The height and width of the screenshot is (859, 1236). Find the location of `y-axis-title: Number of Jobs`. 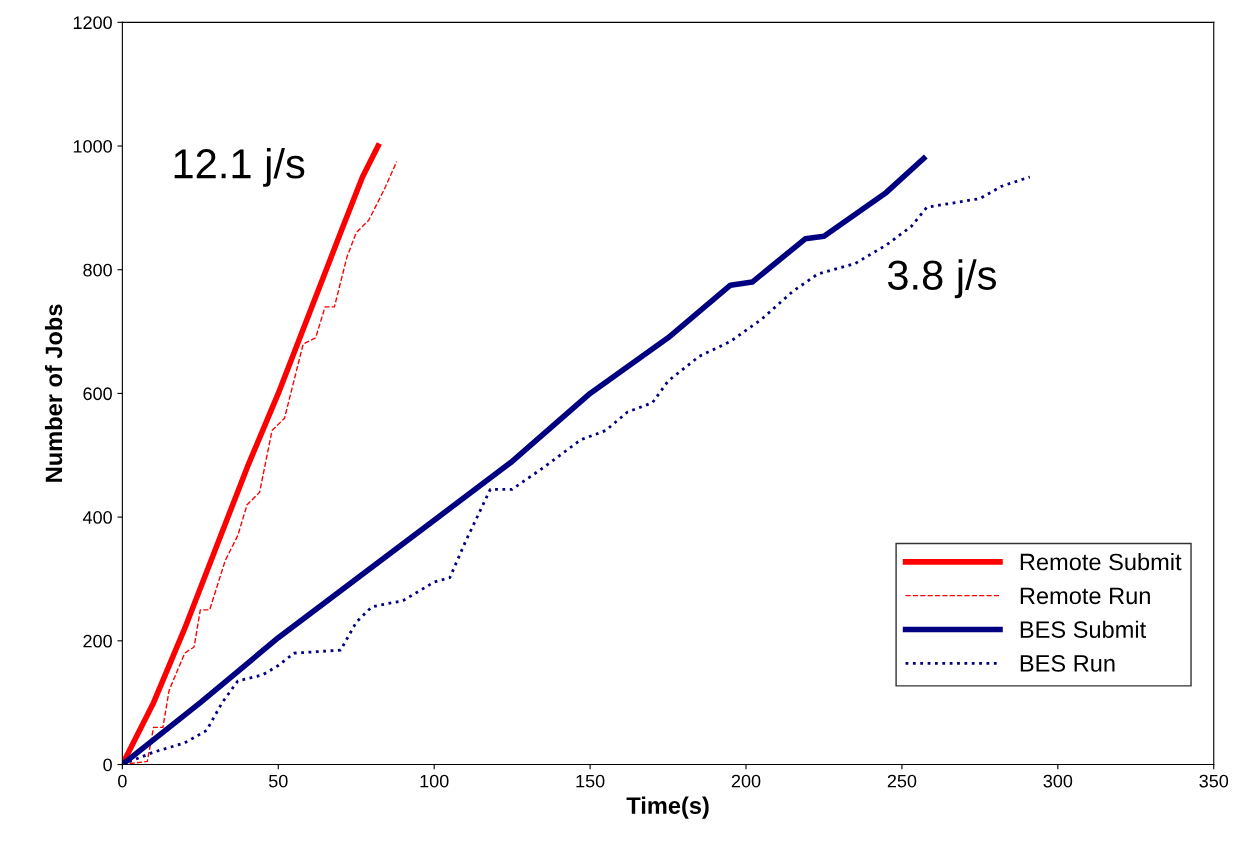

y-axis-title: Number of Jobs is located at coordinates (53, 393).